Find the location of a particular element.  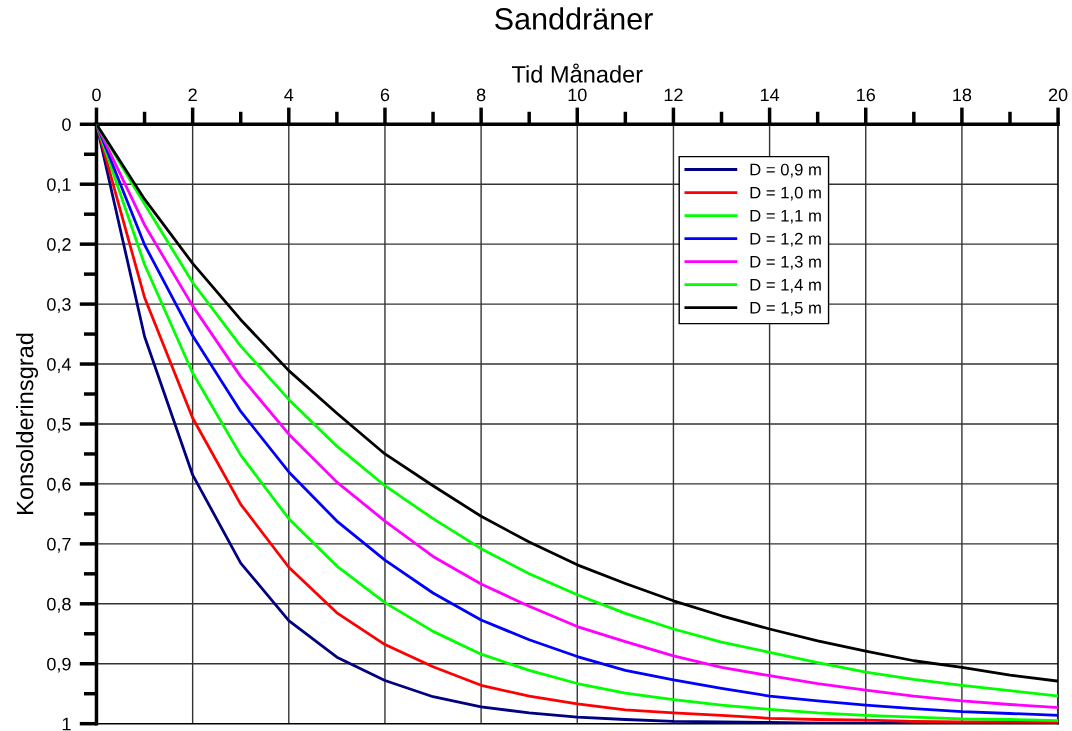

legend-label: D = 1,2 m is located at coordinates (785, 239).